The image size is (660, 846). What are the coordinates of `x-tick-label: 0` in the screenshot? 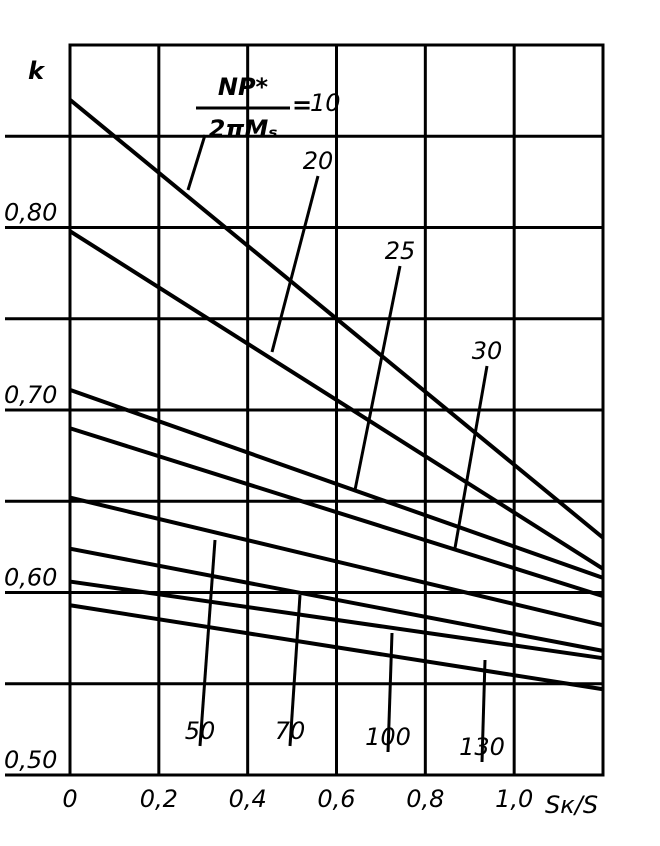 It's located at (69, 799).